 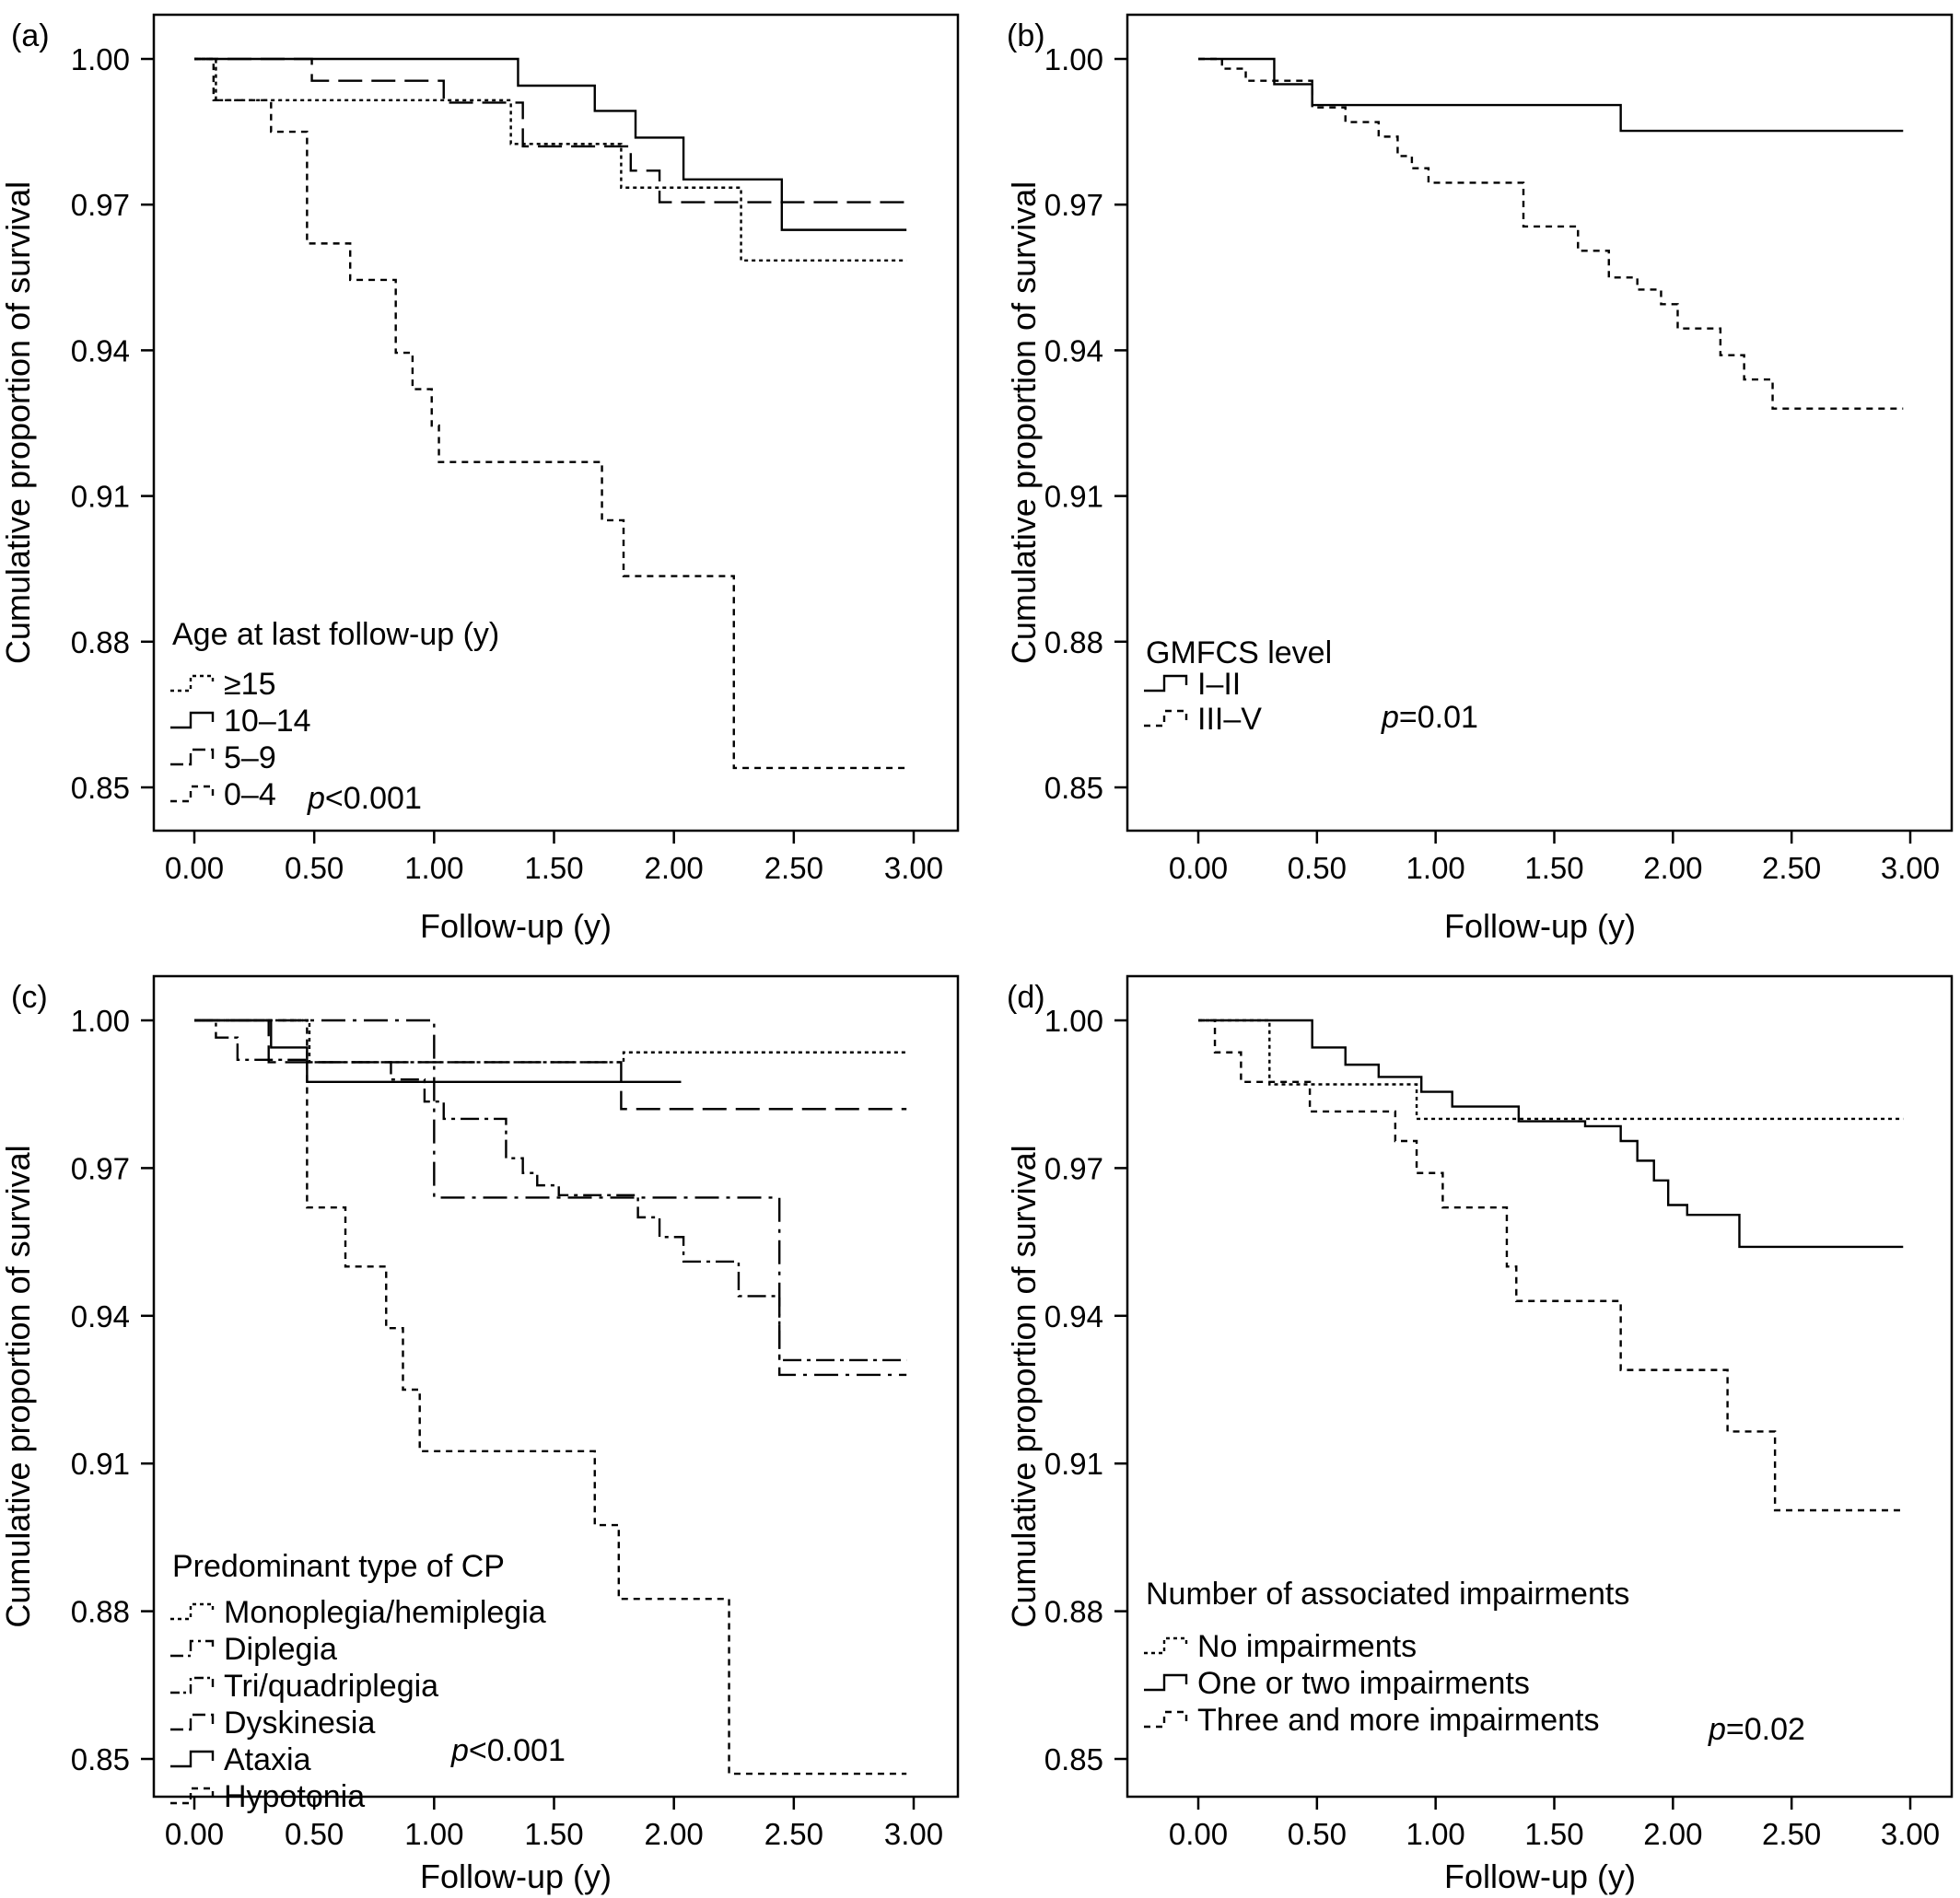 What do you see at coordinates (100, 1021) in the screenshot?
I see `y-tick-label-c-5: 1.00` at bounding box center [100, 1021].